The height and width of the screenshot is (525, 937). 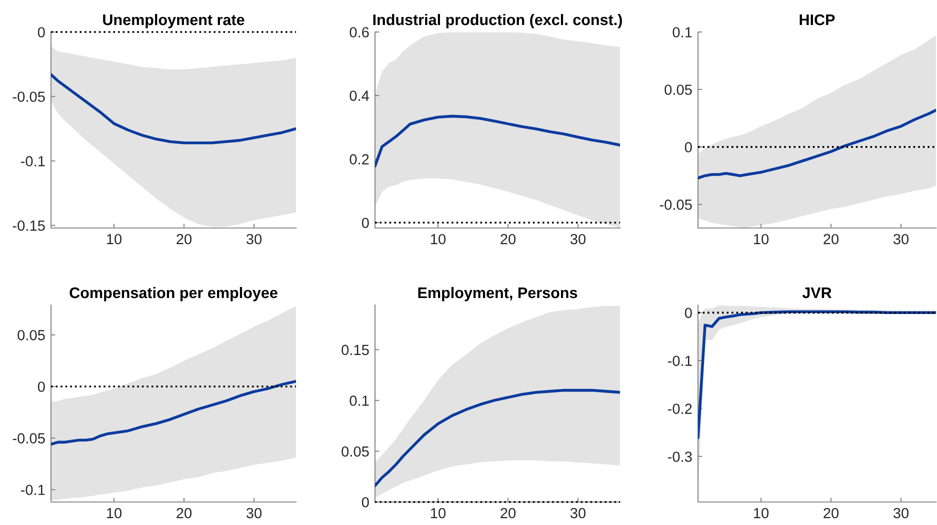 What do you see at coordinates (355, 350) in the screenshot?
I see `y-tick-label: 0.15` at bounding box center [355, 350].